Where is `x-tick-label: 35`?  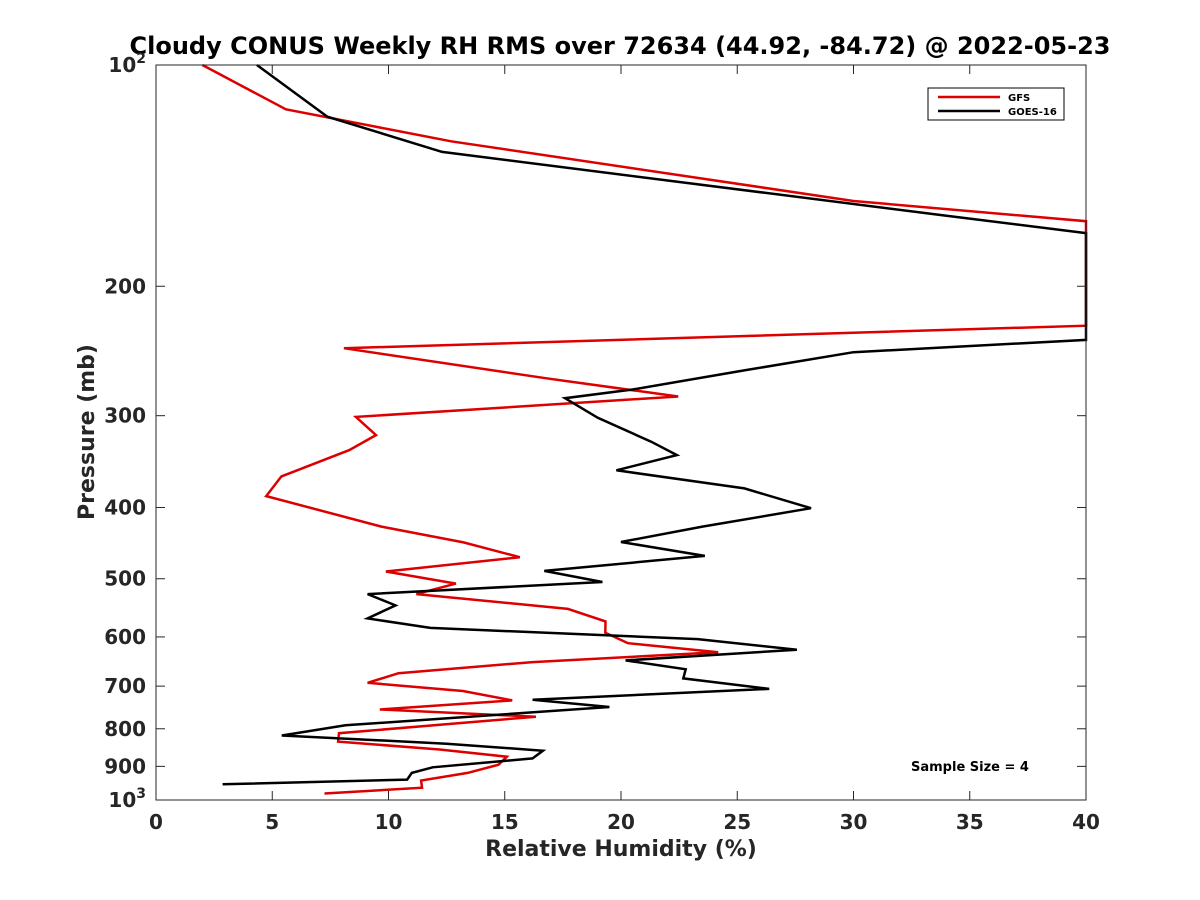 x-tick-label: 35 is located at coordinates (970, 822).